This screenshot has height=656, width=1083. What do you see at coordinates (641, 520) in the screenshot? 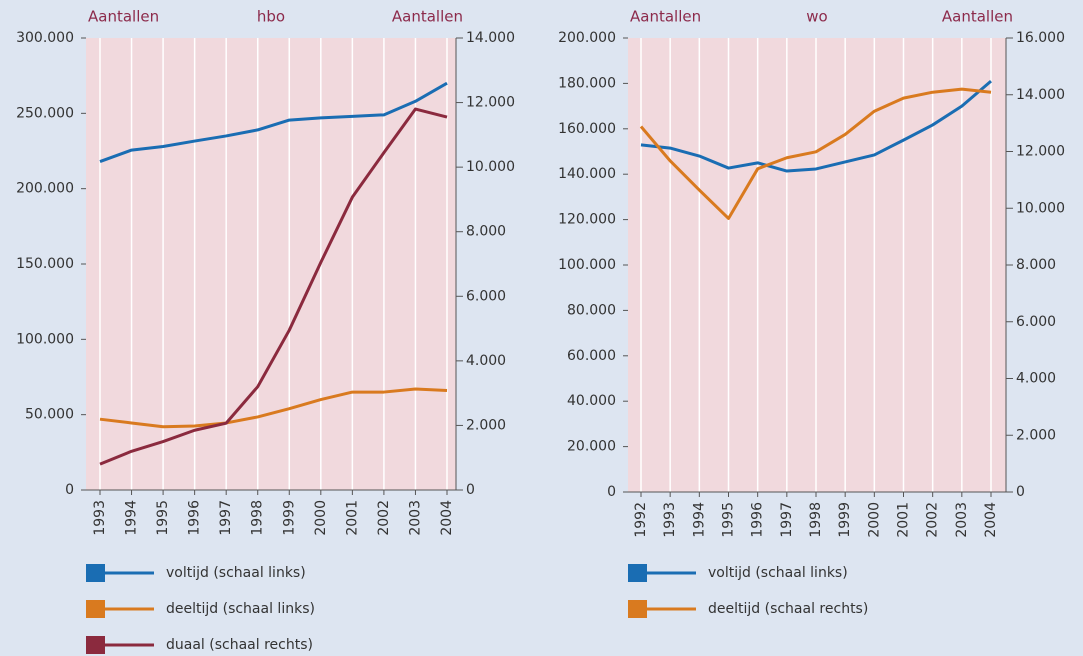
I see `x-tick-label: 1992` at bounding box center [641, 520].